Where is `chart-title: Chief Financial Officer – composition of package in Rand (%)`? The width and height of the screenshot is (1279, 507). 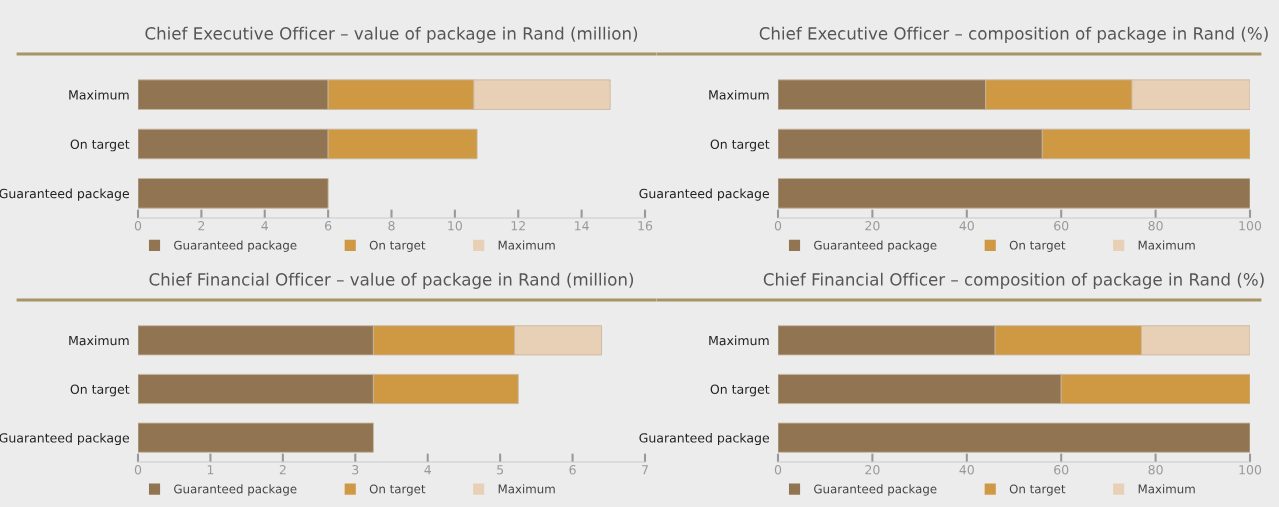
chart-title: Chief Financial Officer – composition of package in Rand (%) is located at coordinates (1013, 280).